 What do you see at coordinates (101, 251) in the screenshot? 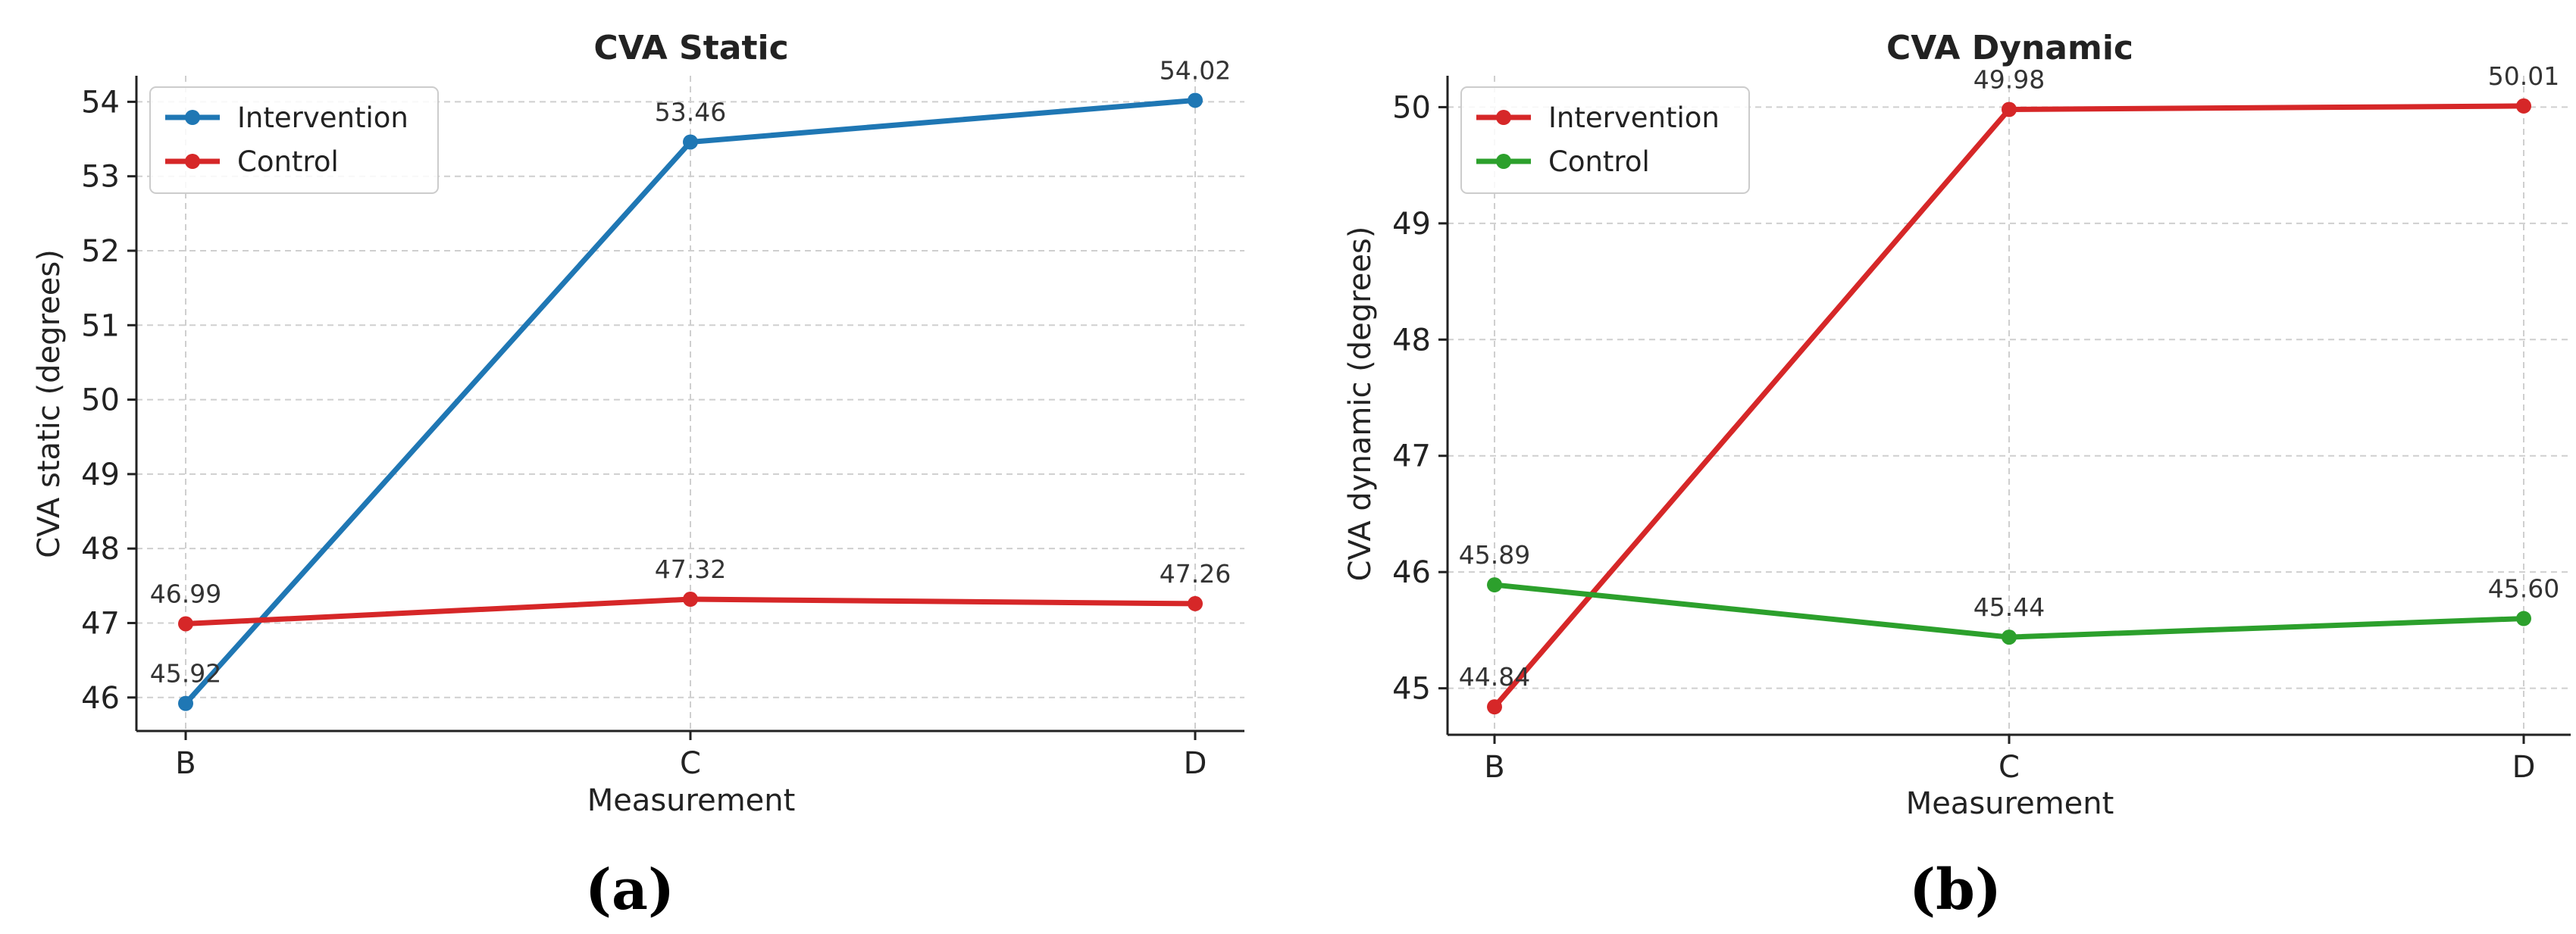
I see `y-tick-label: 52` at bounding box center [101, 251].